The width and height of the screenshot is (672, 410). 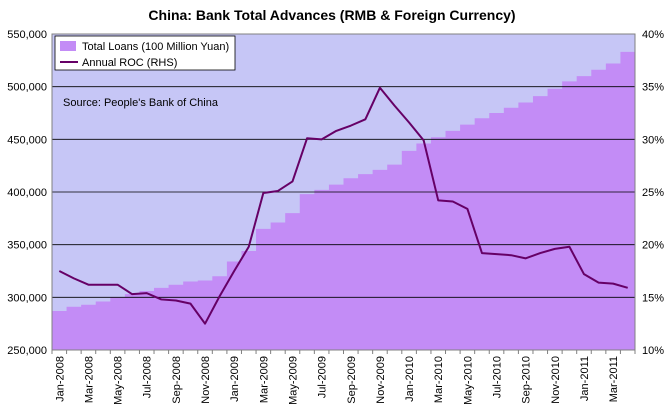 What do you see at coordinates (585, 378) in the screenshot?
I see `x-axis-tick-label: Jan-2011` at bounding box center [585, 378].